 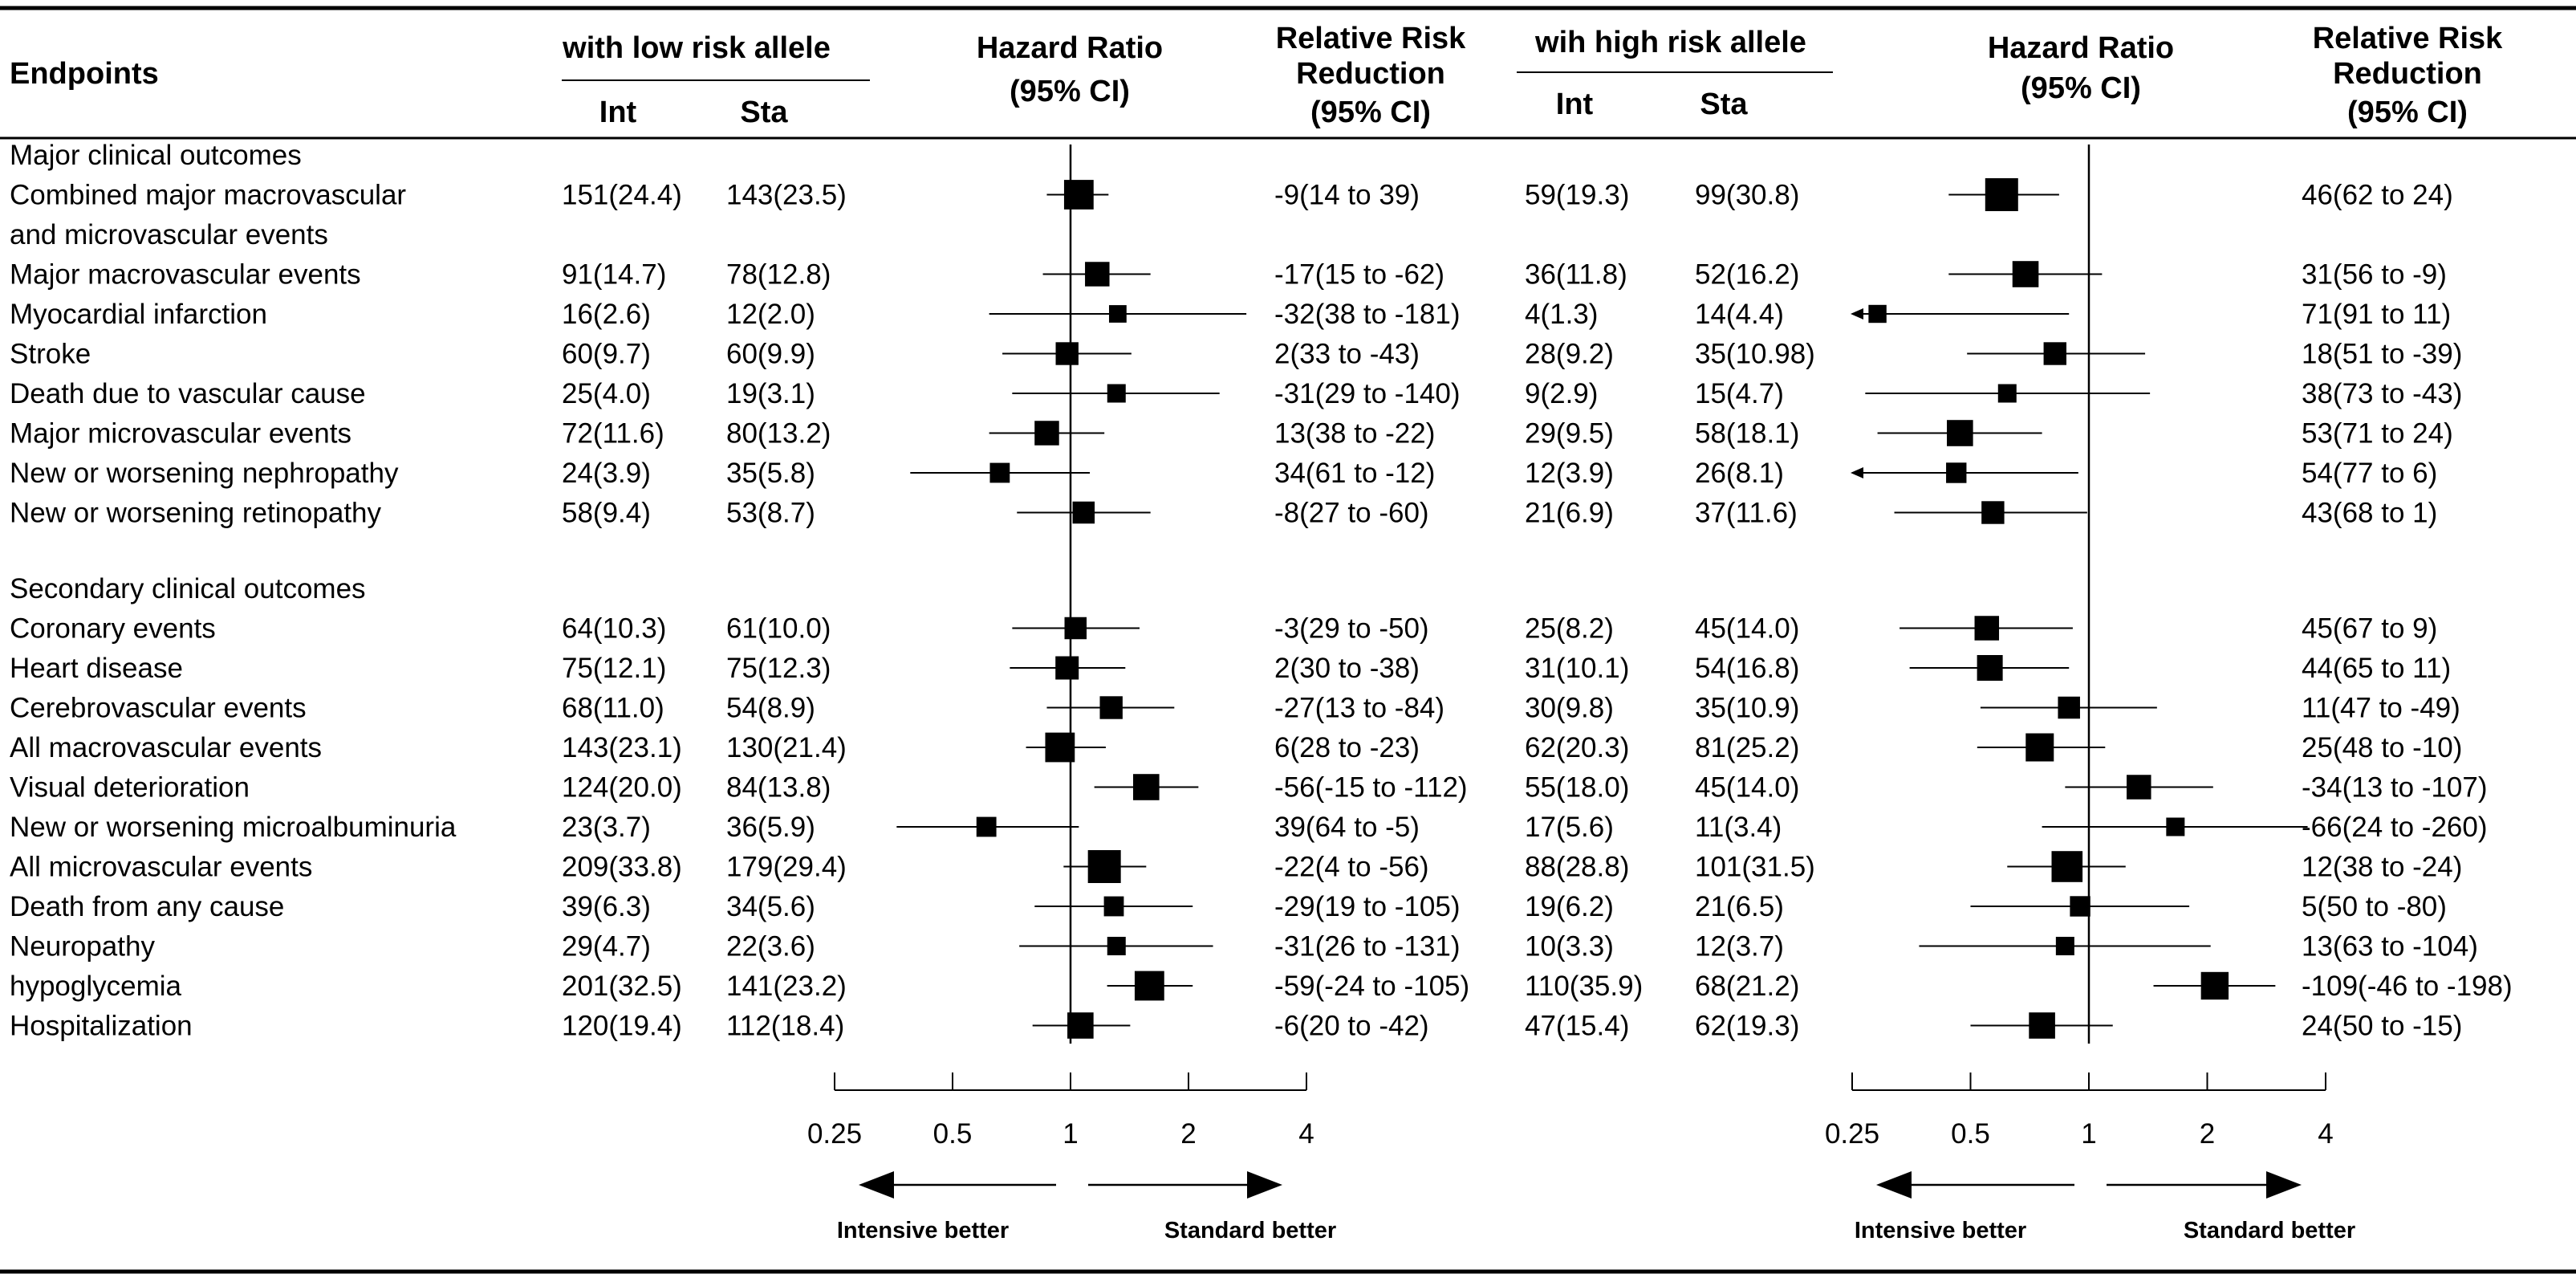 What do you see at coordinates (1577, 1026) in the screenshot?
I see `high-int-count: 47(15.4)` at bounding box center [1577, 1026].